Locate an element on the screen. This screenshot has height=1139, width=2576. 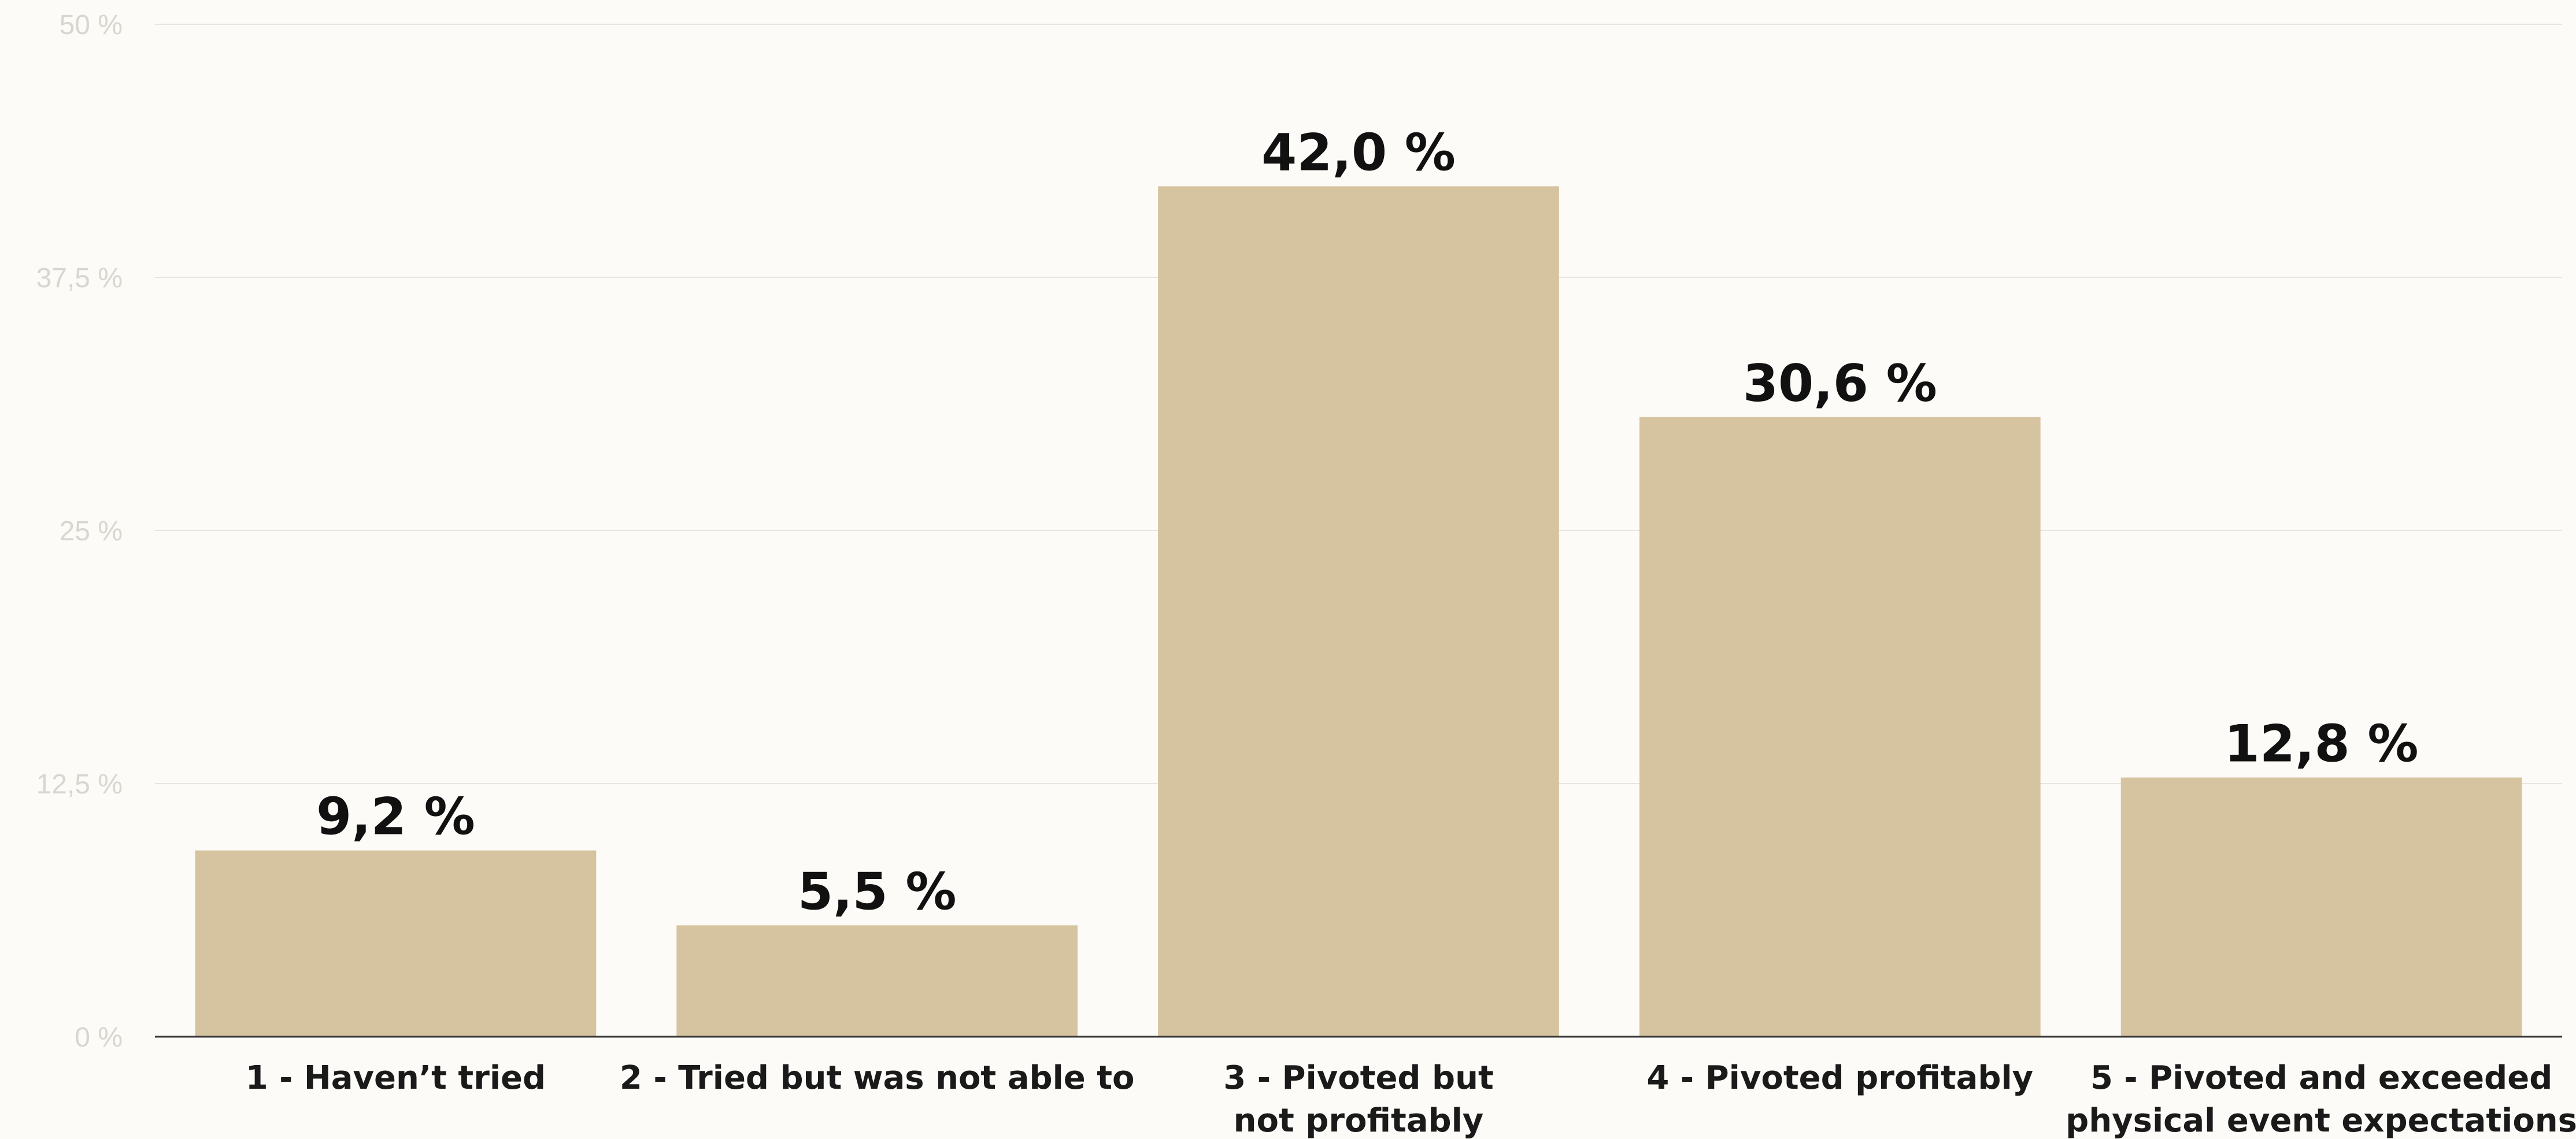
data-label: 42,0 % is located at coordinates (1358, 152).